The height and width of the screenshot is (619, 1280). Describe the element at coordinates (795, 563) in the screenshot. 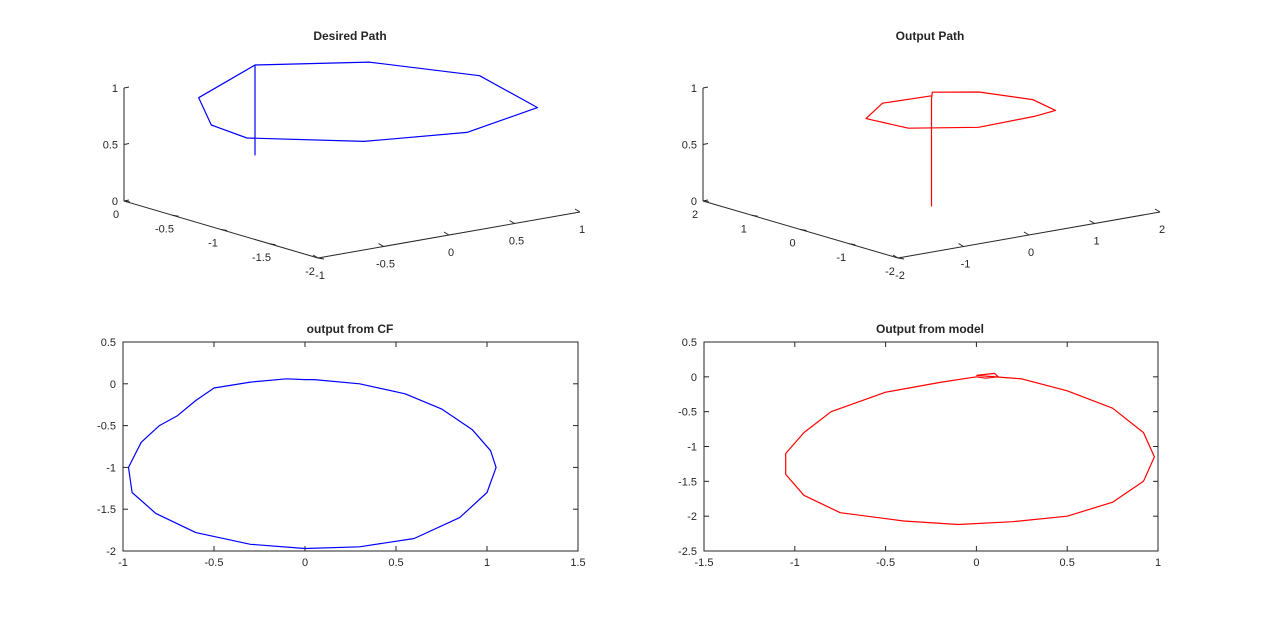

I see `model-x-tick-label: -1` at that location.